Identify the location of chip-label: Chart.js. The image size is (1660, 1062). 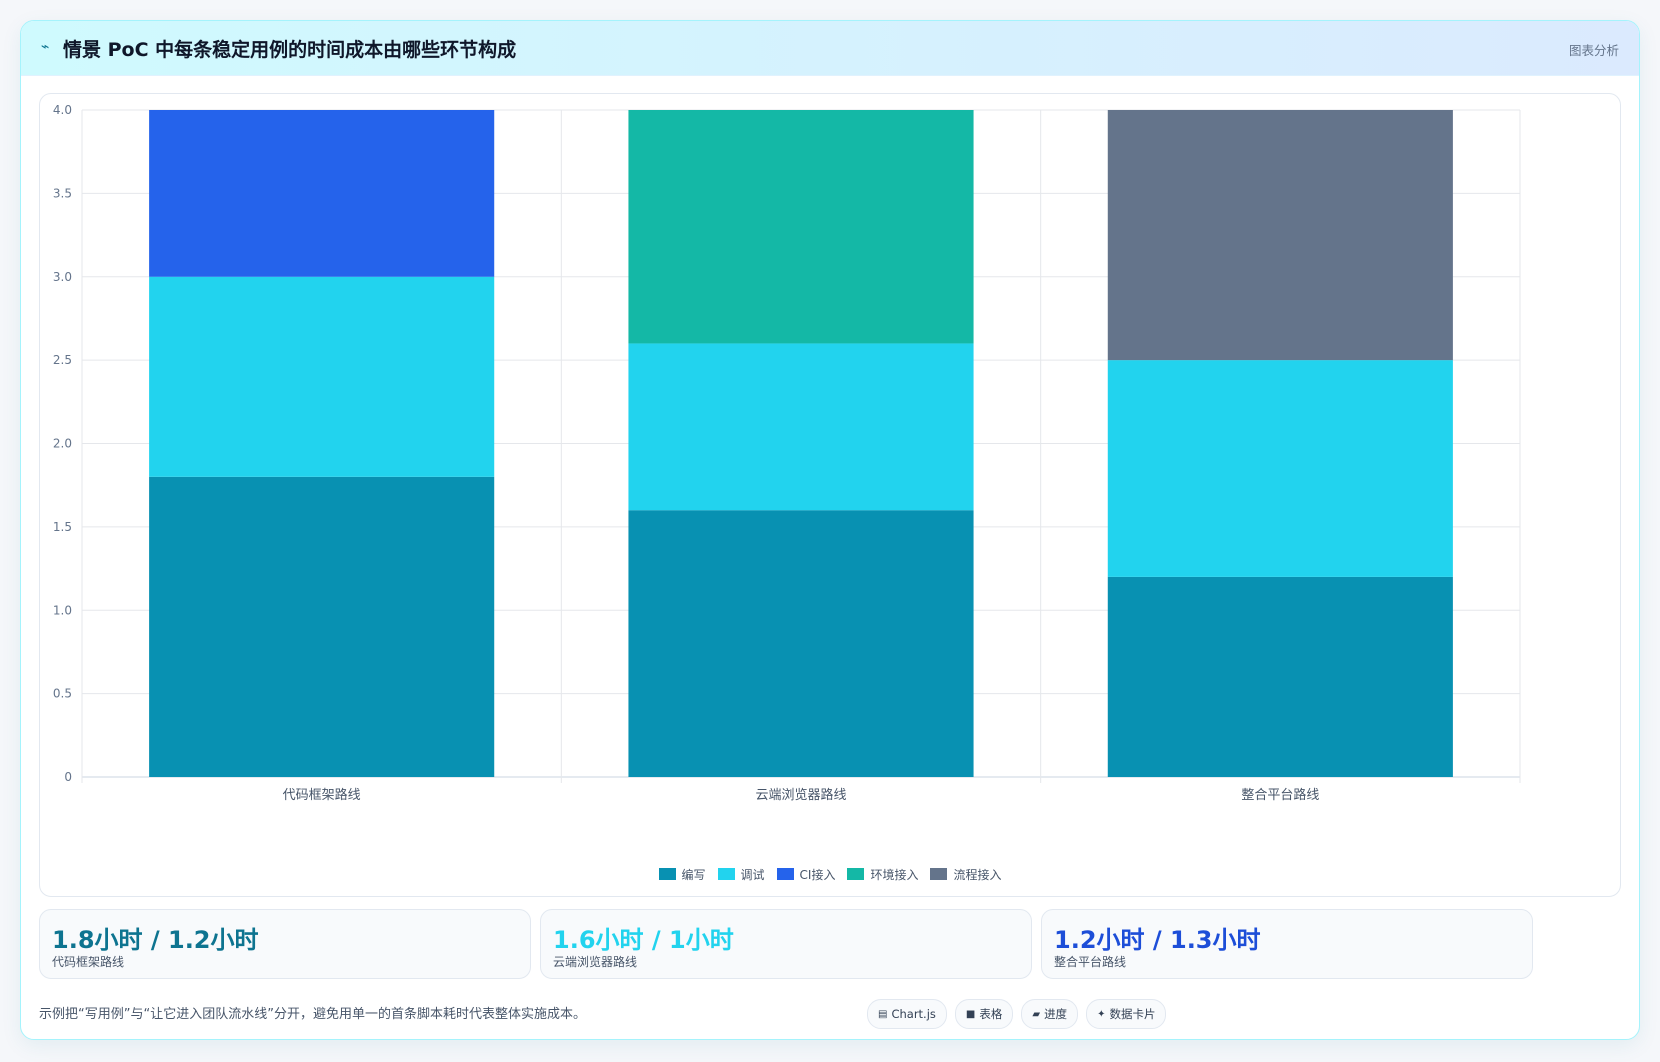
(913, 1014).